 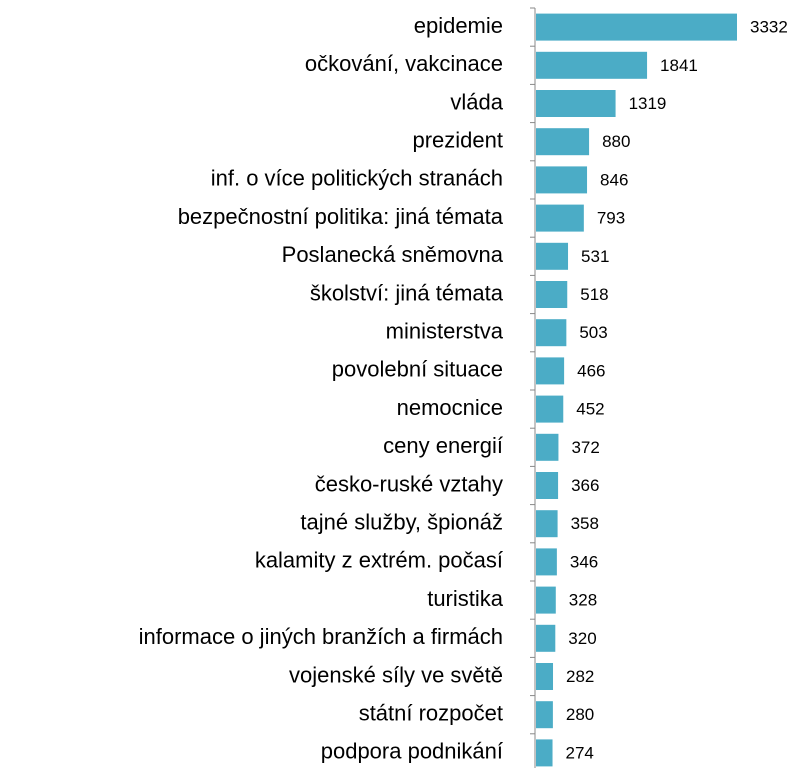 What do you see at coordinates (584, 561) in the screenshot?
I see `value-label: 346` at bounding box center [584, 561].